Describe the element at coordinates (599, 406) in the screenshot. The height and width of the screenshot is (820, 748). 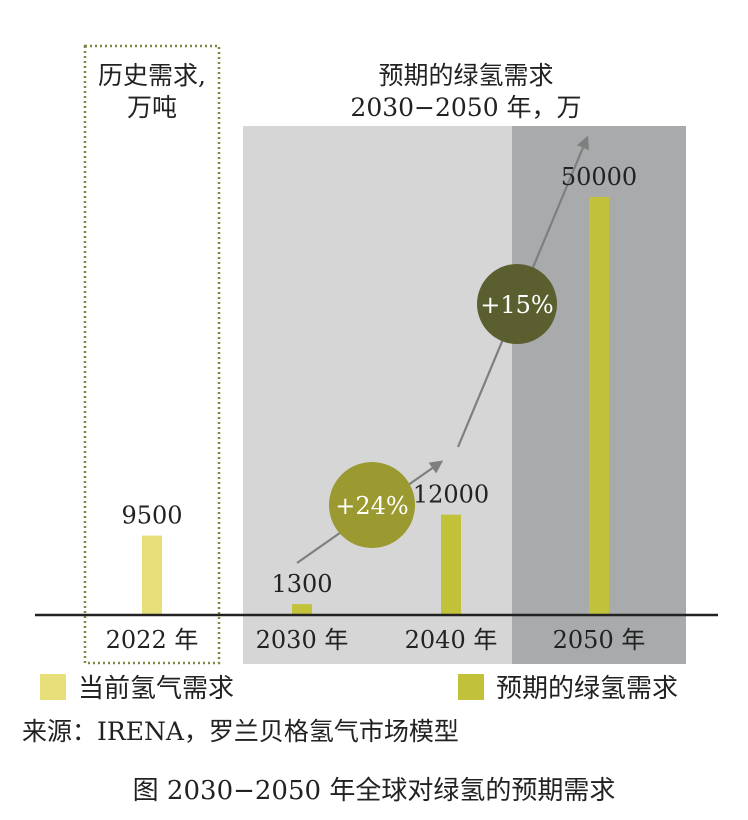
I see `bar-2050 年` at that location.